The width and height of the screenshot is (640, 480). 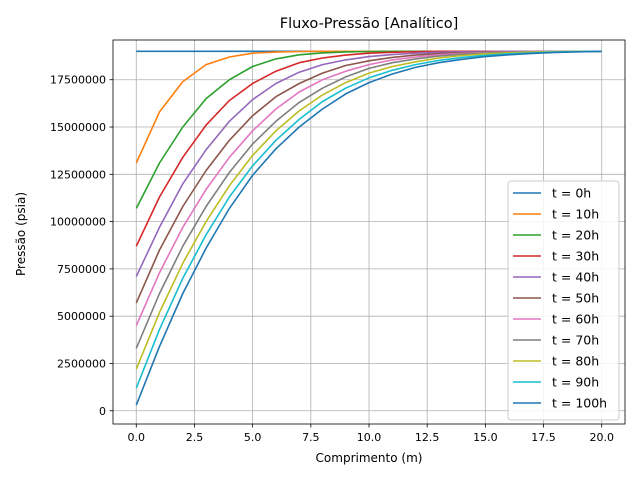 What do you see at coordinates (575, 235) in the screenshot?
I see `legend-label: t = 20h` at bounding box center [575, 235].